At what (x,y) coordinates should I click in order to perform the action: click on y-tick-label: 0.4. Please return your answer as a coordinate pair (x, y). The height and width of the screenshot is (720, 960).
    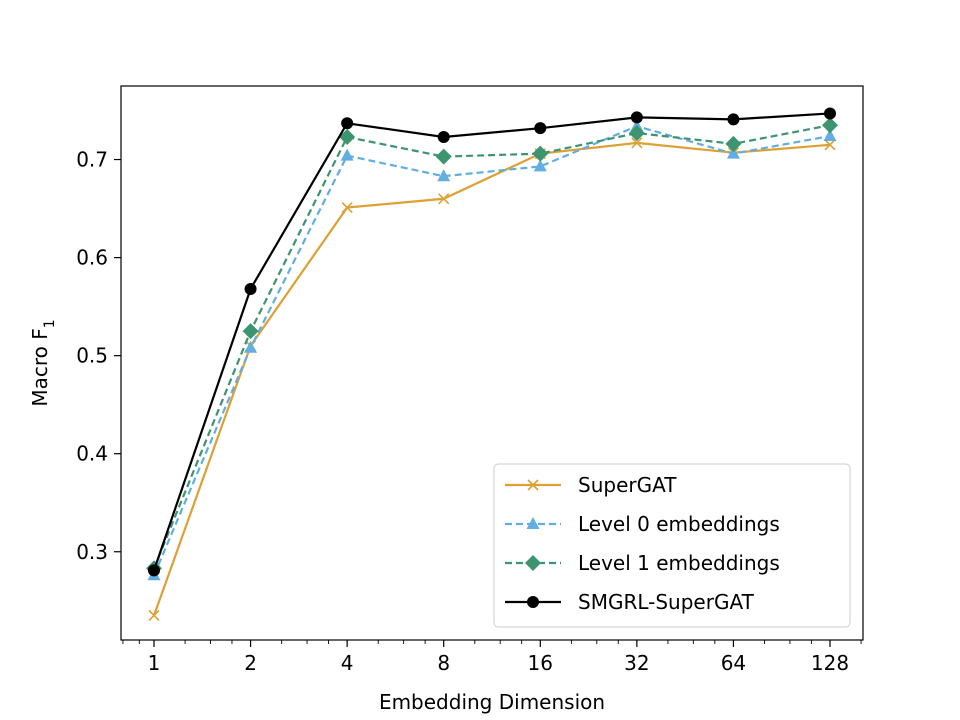
    Looking at the image, I should click on (92, 454).